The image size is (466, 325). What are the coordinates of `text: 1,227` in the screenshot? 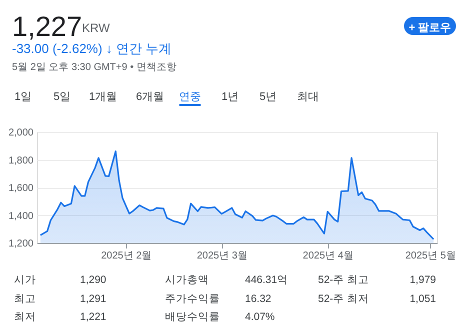 It's located at (47, 26).